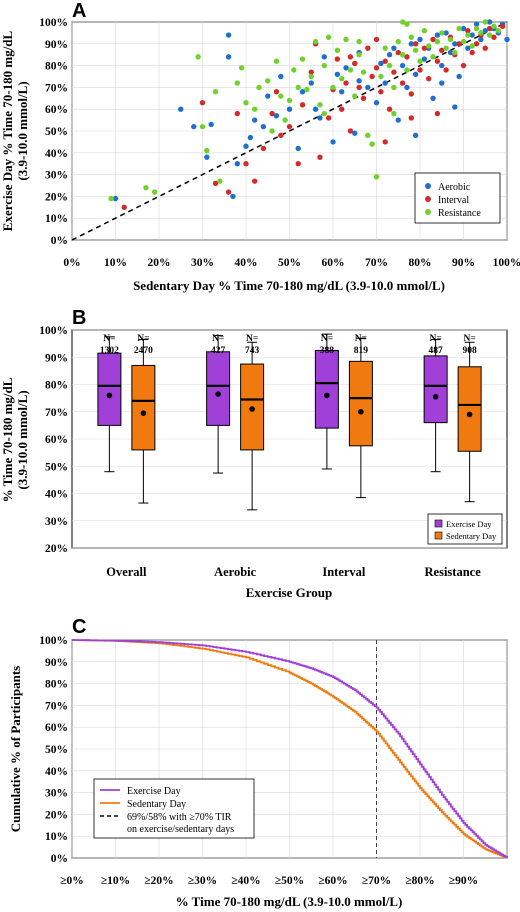 The height and width of the screenshot is (912, 520). I want to click on panel-a-x-tick-label: 60%, so click(333, 263).